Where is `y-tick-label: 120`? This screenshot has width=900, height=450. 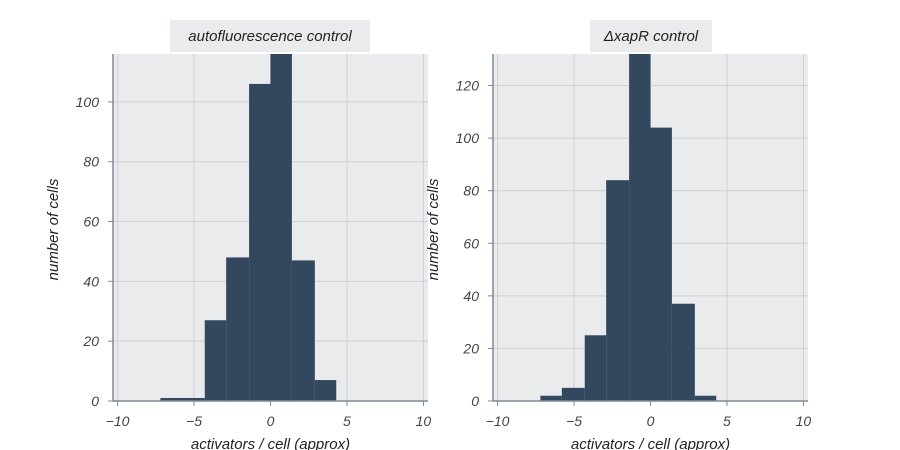
y-tick-label: 120 is located at coordinates (468, 86).